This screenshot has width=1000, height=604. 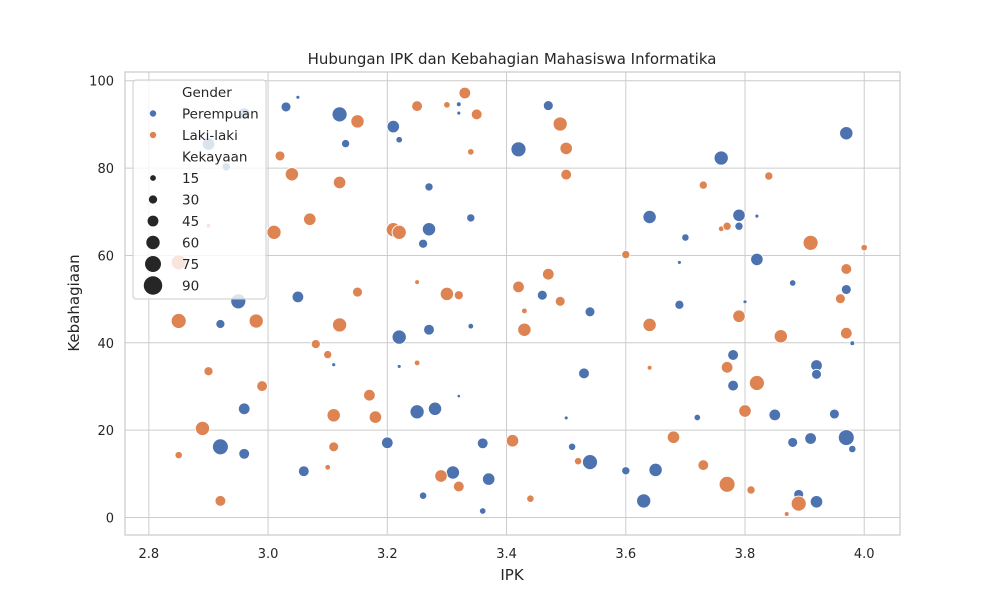 I want to click on x-tick-label: 3.8, so click(x=745, y=554).